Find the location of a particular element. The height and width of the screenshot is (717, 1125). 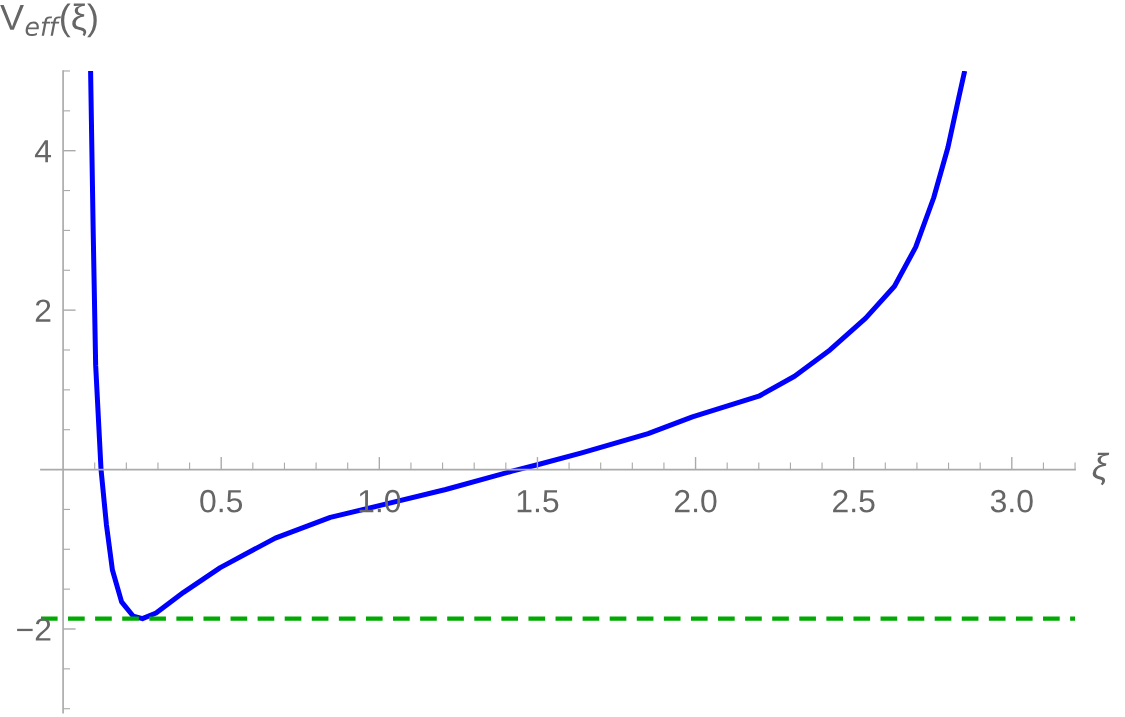

x-tick-label: 1.5 is located at coordinates (538, 501).